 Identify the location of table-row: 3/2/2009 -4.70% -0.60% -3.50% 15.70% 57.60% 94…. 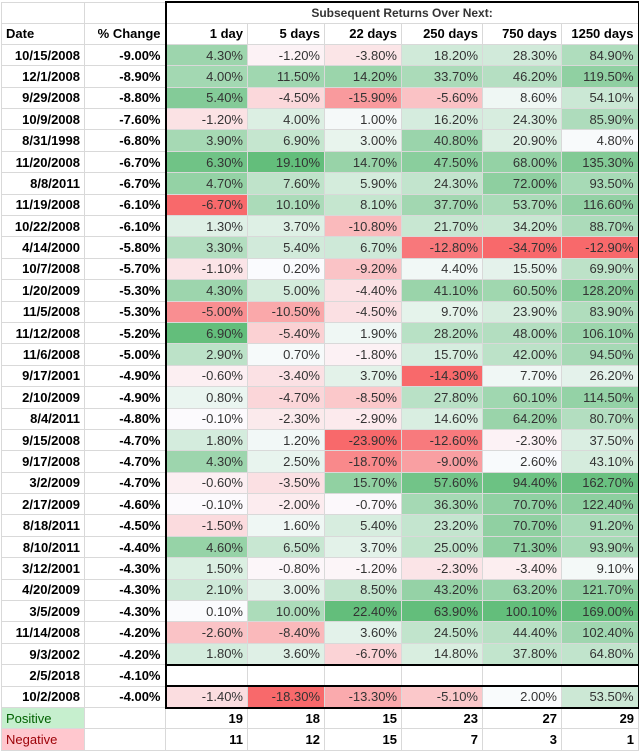
(320, 483).